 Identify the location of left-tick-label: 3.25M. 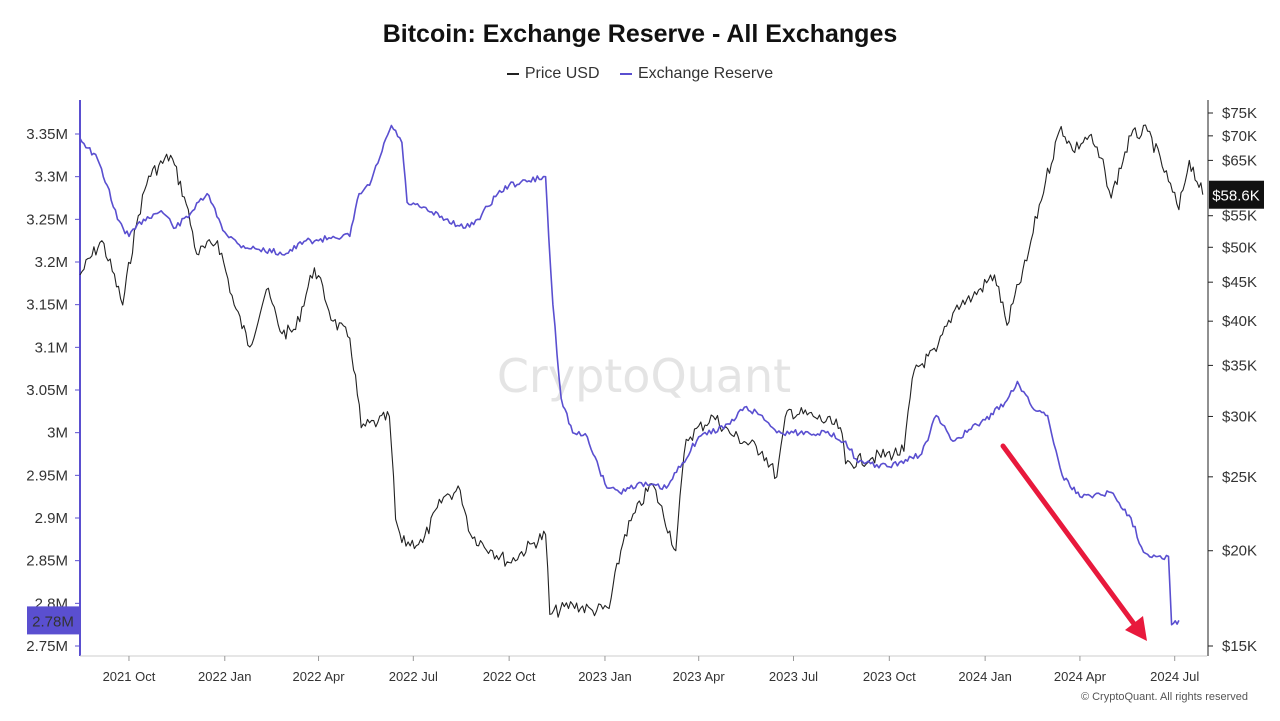
(47, 219).